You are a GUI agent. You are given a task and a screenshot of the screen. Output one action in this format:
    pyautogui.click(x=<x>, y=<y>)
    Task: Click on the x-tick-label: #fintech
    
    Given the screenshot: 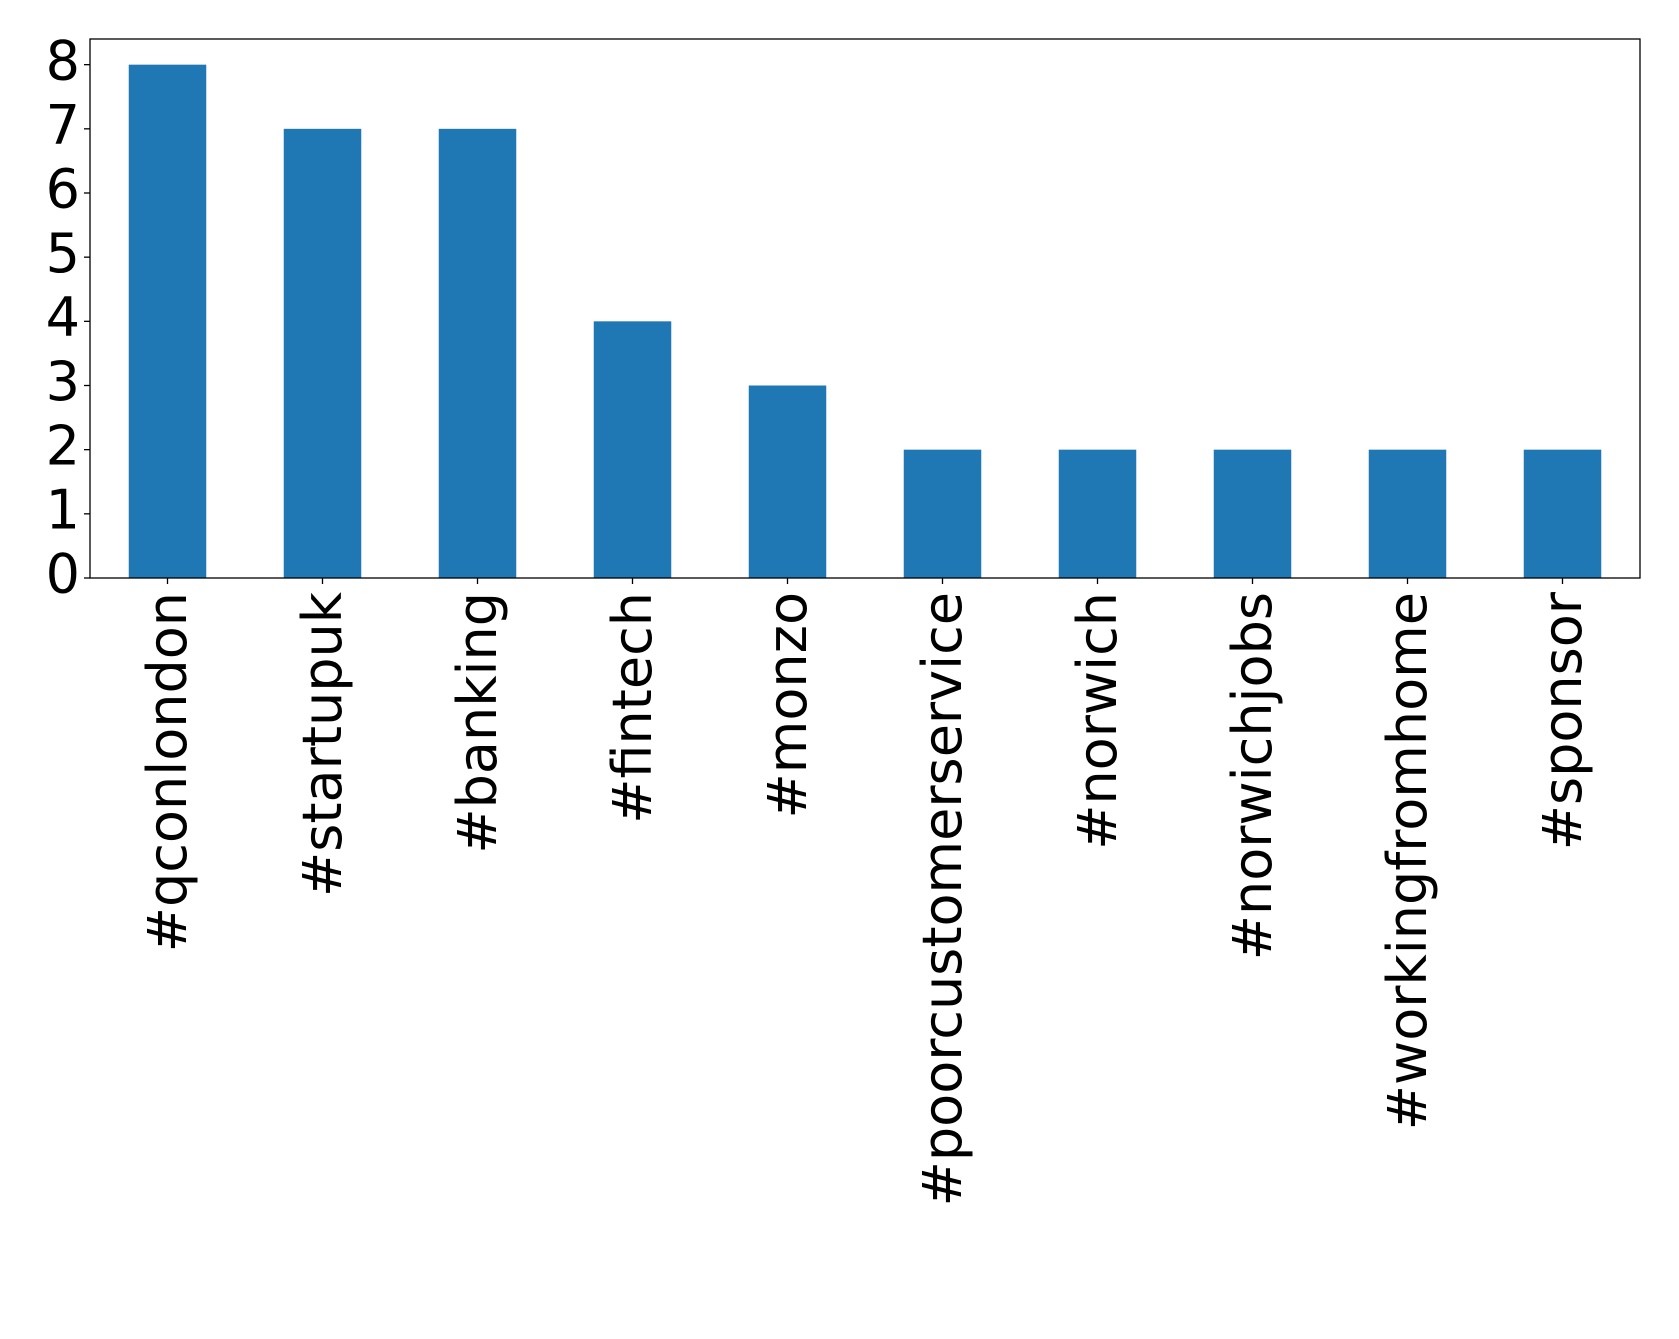 What is the action you would take?
    pyautogui.click(x=632, y=708)
    